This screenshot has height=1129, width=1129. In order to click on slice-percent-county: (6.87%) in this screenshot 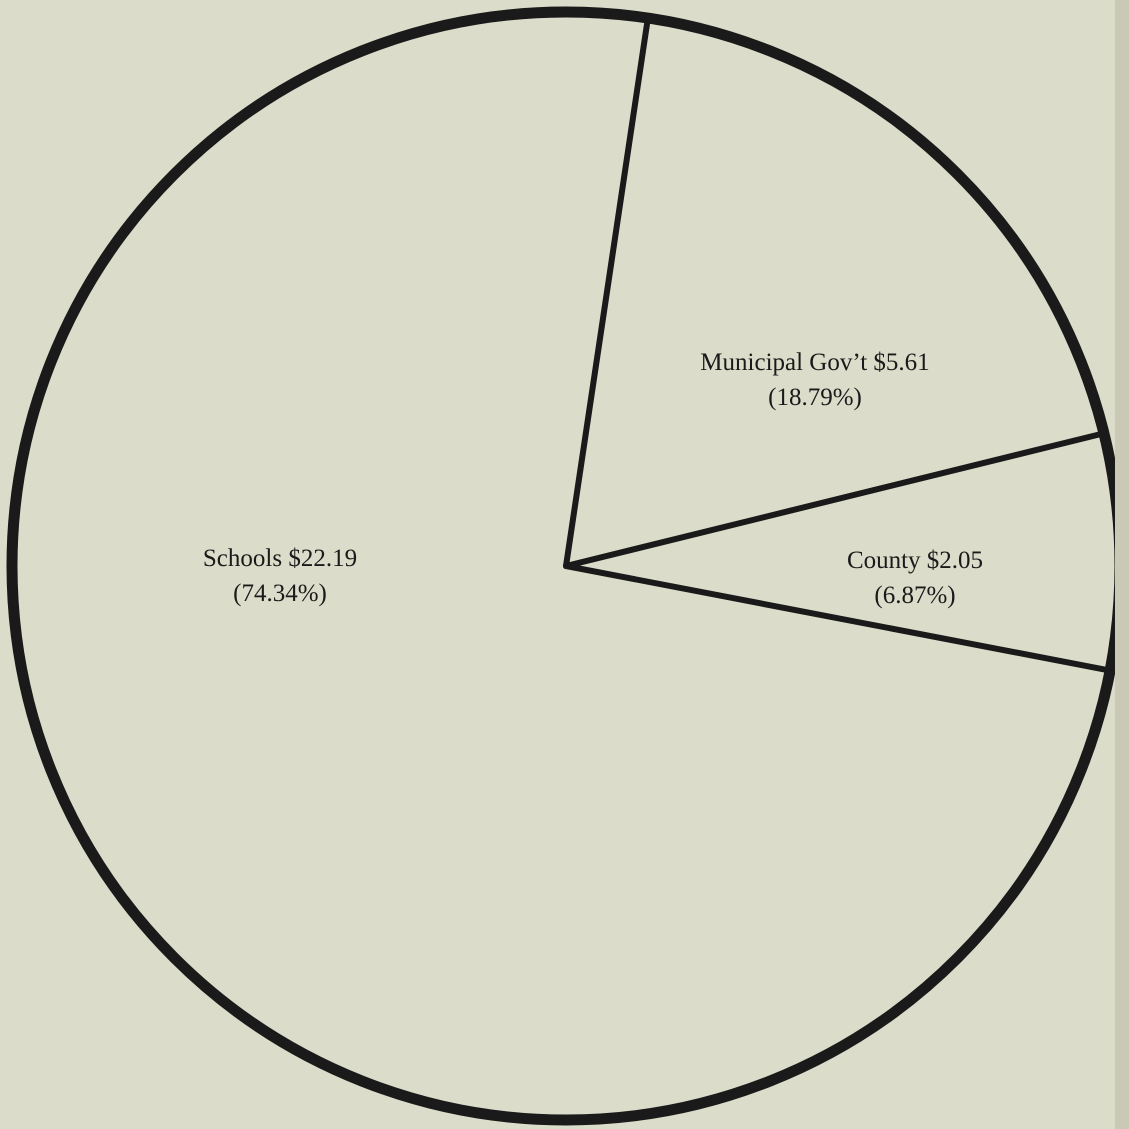, I will do `click(914, 595)`.